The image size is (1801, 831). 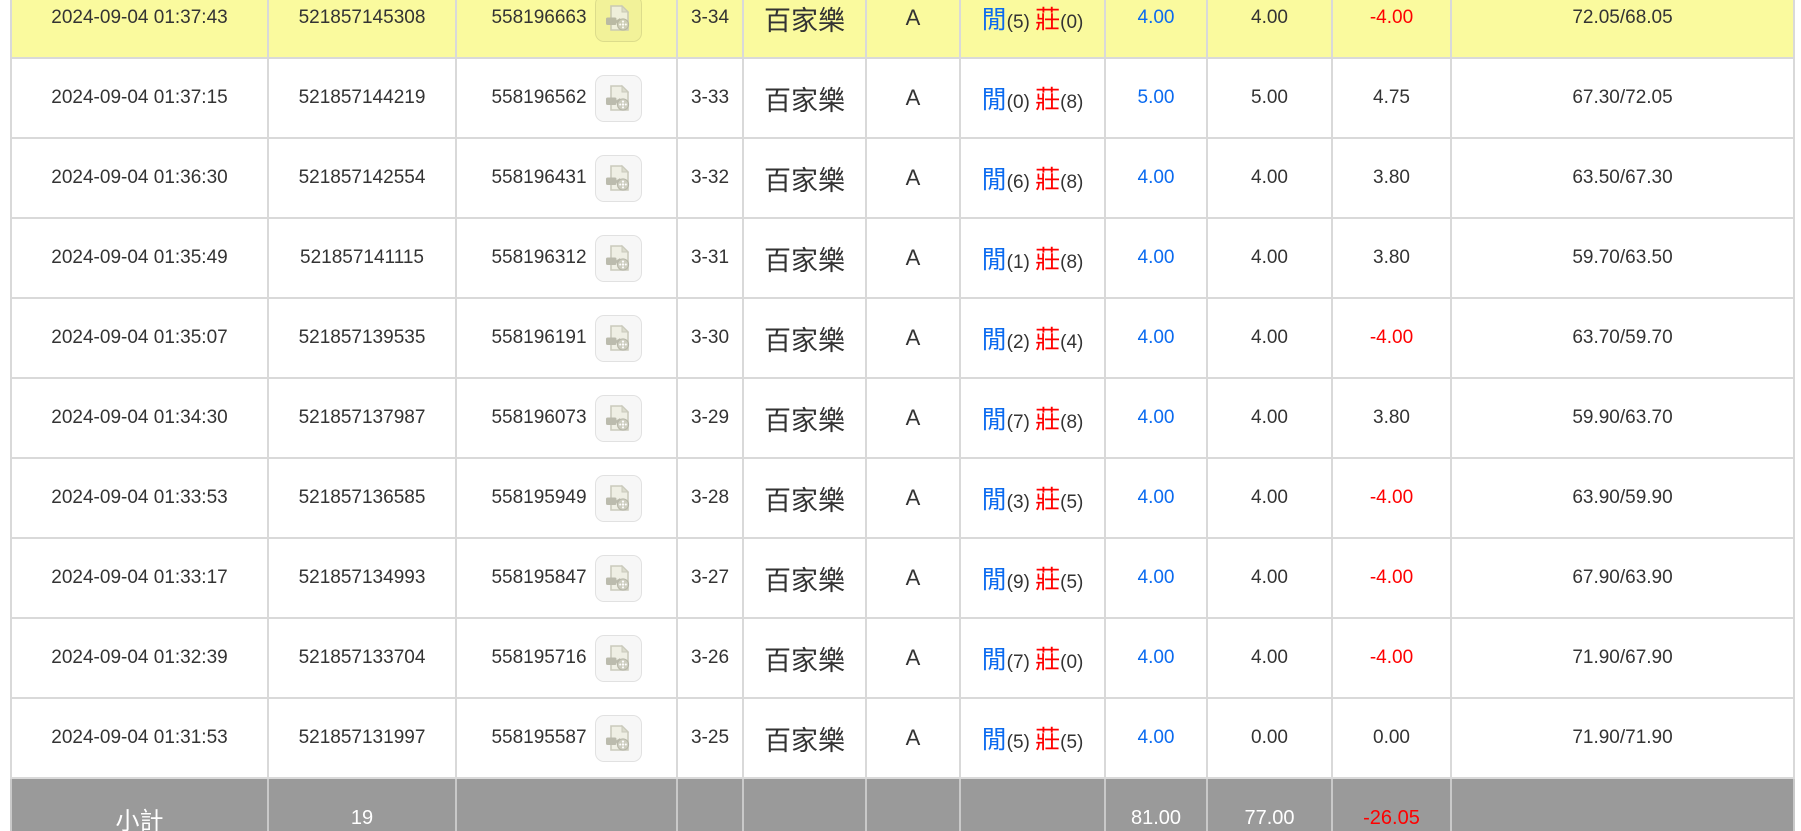 I want to click on banker-score: (4), so click(x=1072, y=342).